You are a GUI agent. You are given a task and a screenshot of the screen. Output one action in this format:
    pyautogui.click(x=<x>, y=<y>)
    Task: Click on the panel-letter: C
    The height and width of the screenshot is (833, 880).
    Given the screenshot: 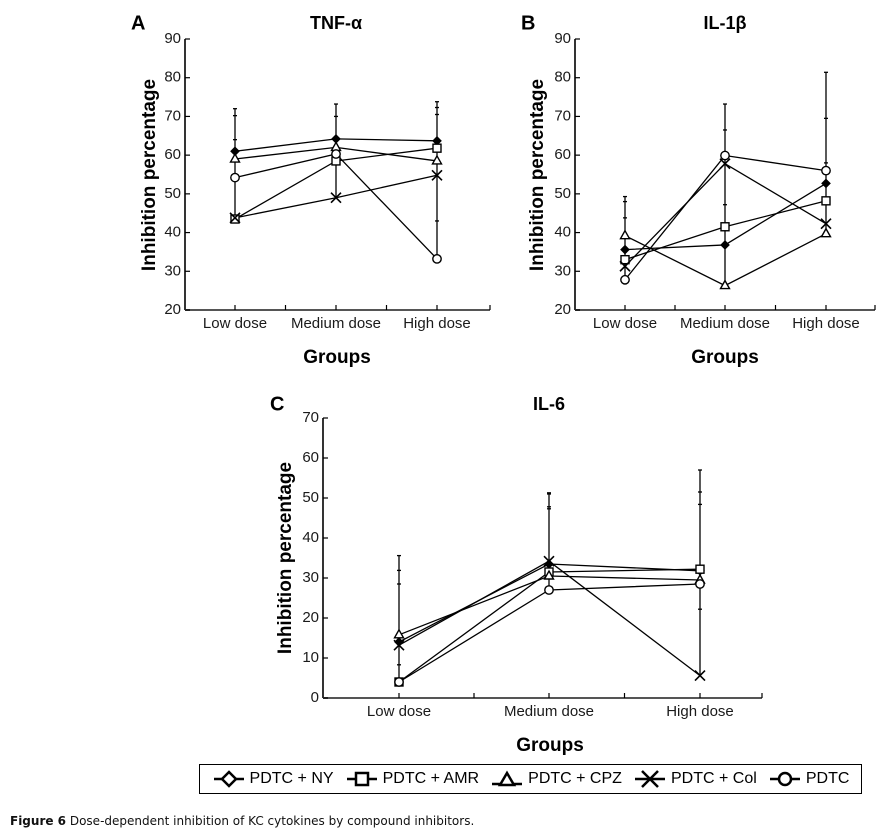 What is the action you would take?
    pyautogui.click(x=277, y=404)
    